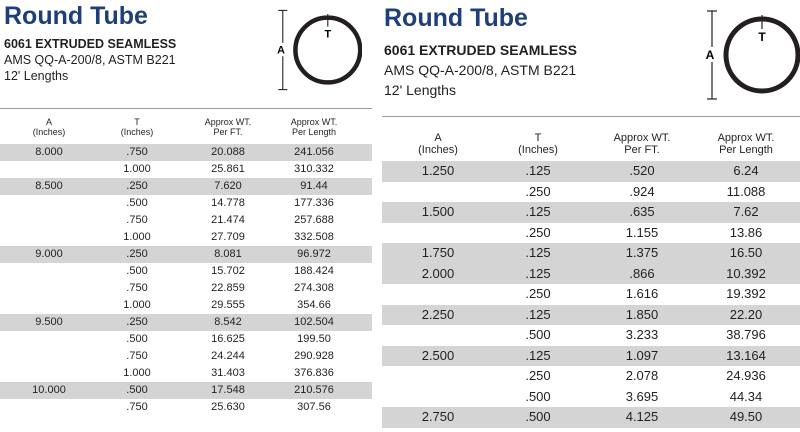 The height and width of the screenshot is (432, 800). Describe the element at coordinates (746, 314) in the screenshot. I see `weight-per-length-cell: 22.20` at that location.